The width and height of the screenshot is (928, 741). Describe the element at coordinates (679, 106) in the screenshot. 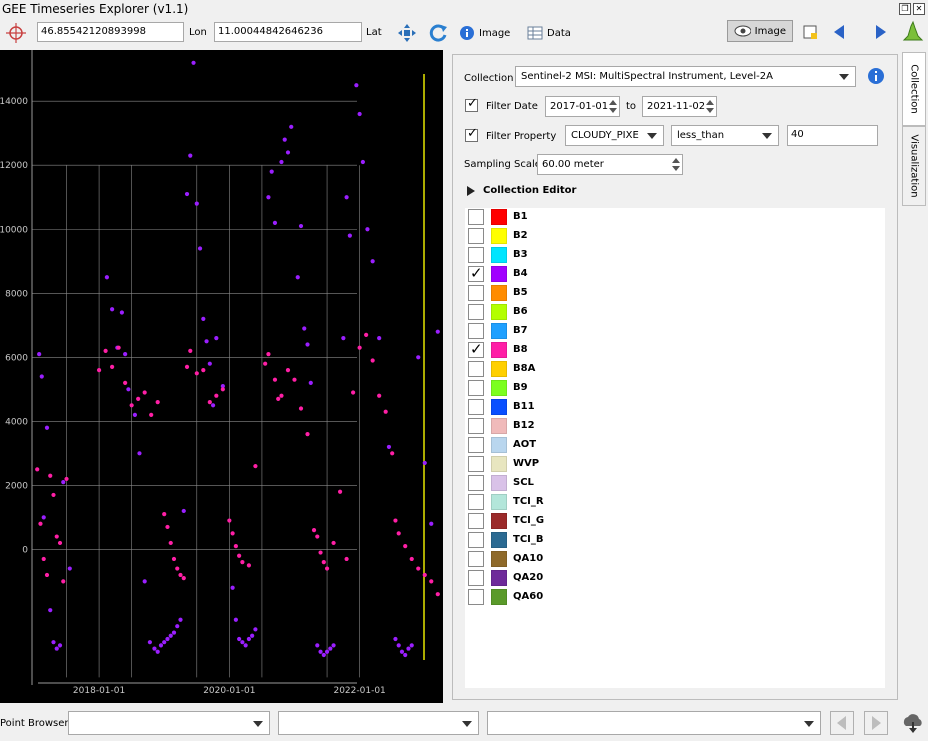

I see `date-to-input: 2021-11-02` at that location.